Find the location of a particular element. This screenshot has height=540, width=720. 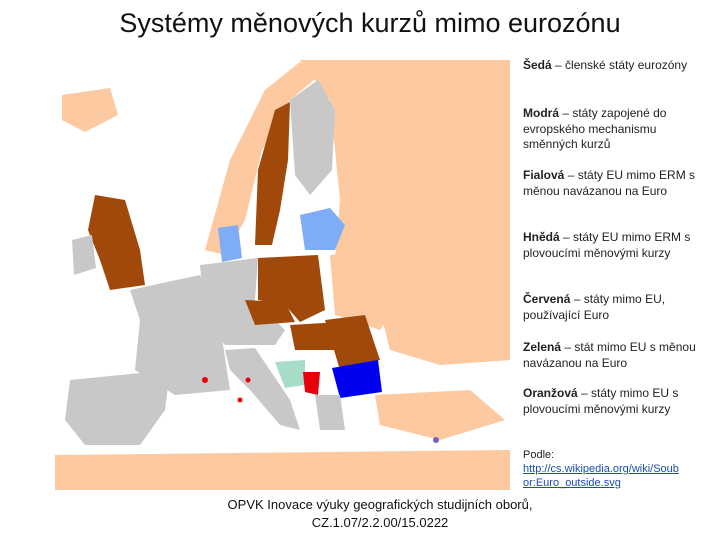

france is located at coordinates (180, 335).